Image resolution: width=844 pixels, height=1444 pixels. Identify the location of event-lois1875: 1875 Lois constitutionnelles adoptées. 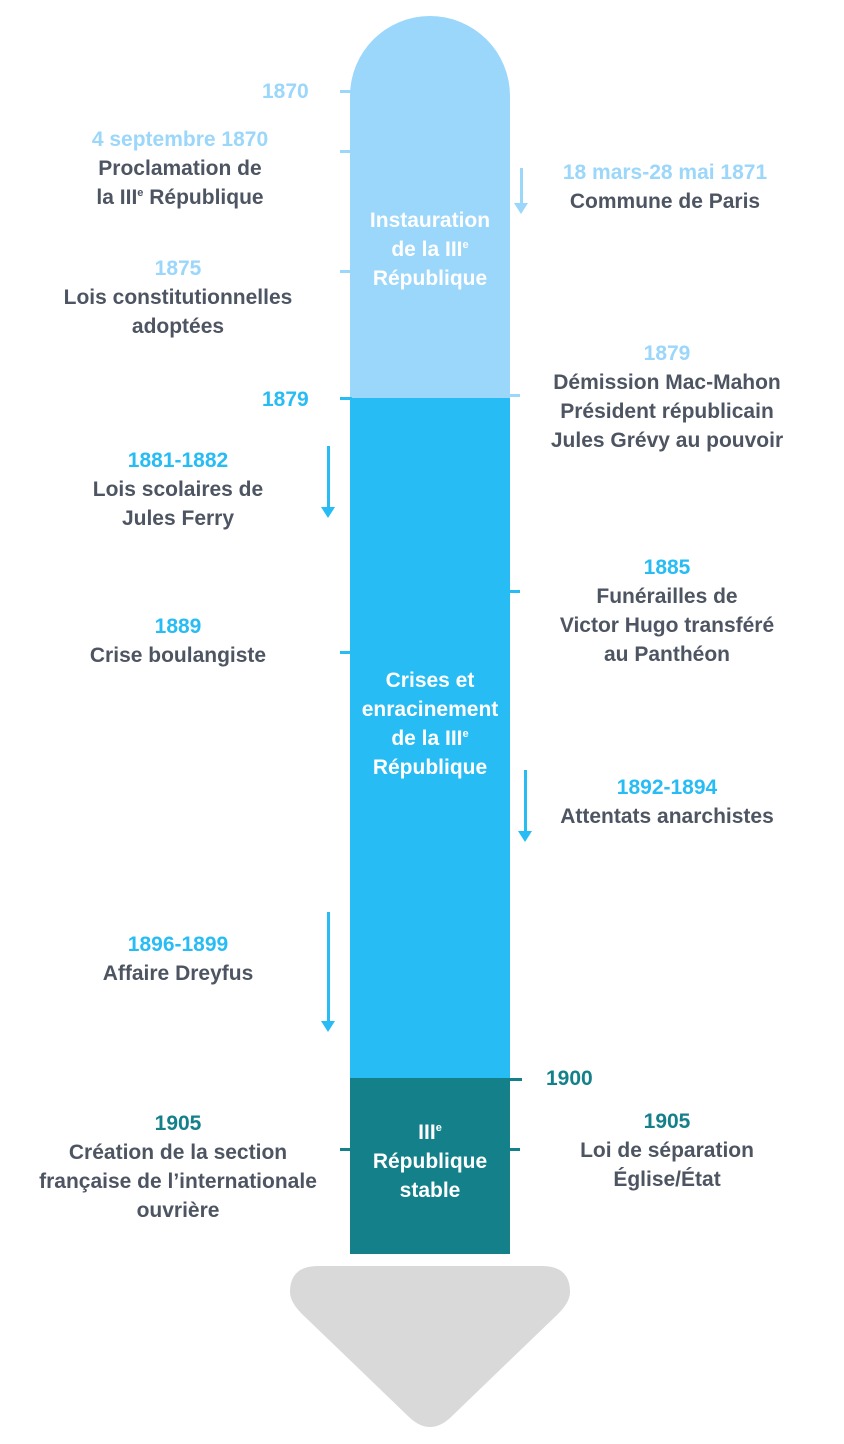
(178, 297).